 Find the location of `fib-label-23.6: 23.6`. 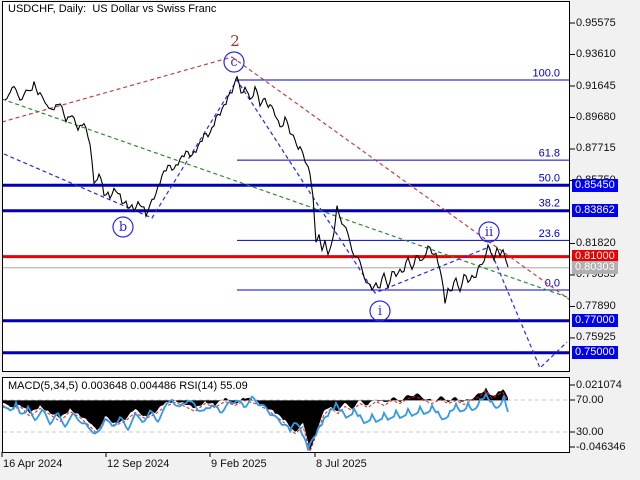

fib-label-23.6: 23.6 is located at coordinates (549, 234).